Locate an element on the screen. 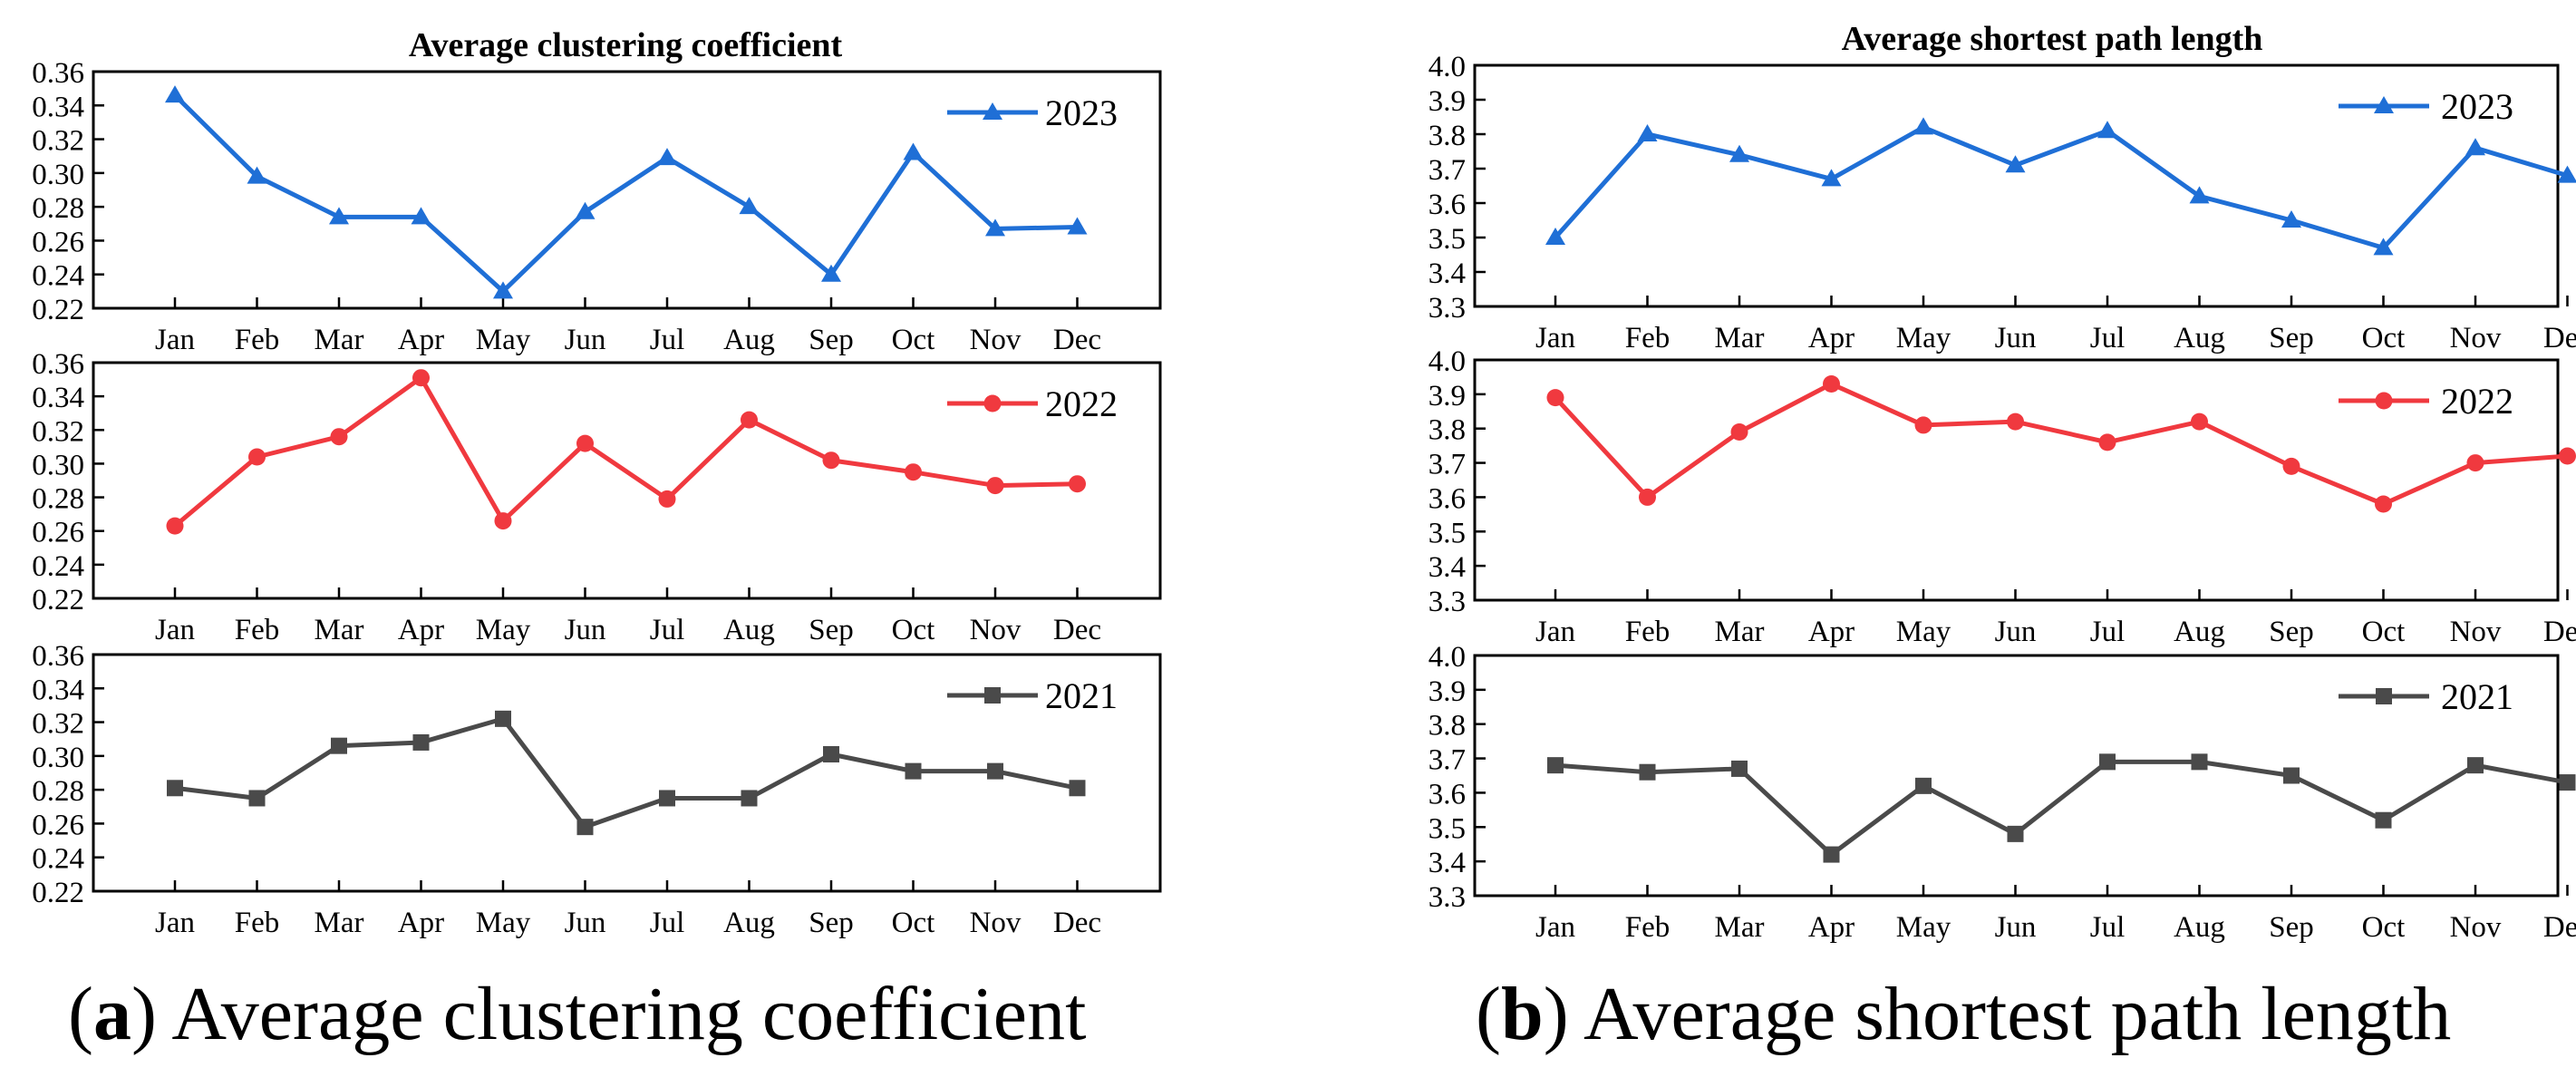 The width and height of the screenshot is (2576, 1087). x-tick-label: Jan is located at coordinates (175, 630).